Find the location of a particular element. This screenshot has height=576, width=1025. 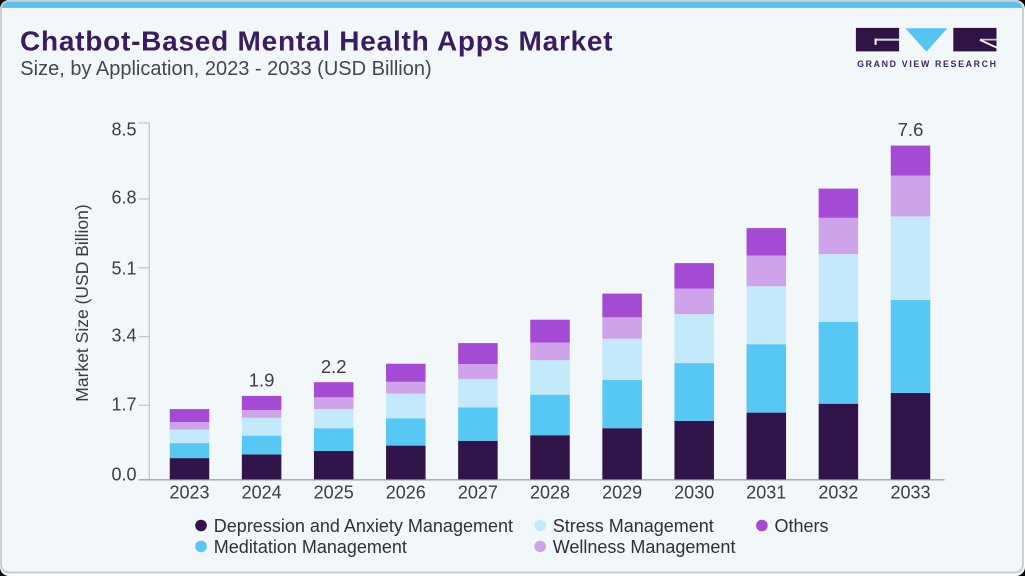

svg-text: Market Size (USD Billion) is located at coordinates (82, 302).